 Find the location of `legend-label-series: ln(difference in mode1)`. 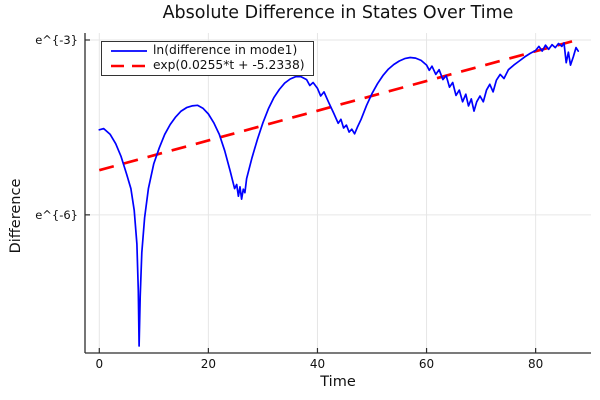

legend-label-series: ln(difference in mode1) is located at coordinates (225, 50).